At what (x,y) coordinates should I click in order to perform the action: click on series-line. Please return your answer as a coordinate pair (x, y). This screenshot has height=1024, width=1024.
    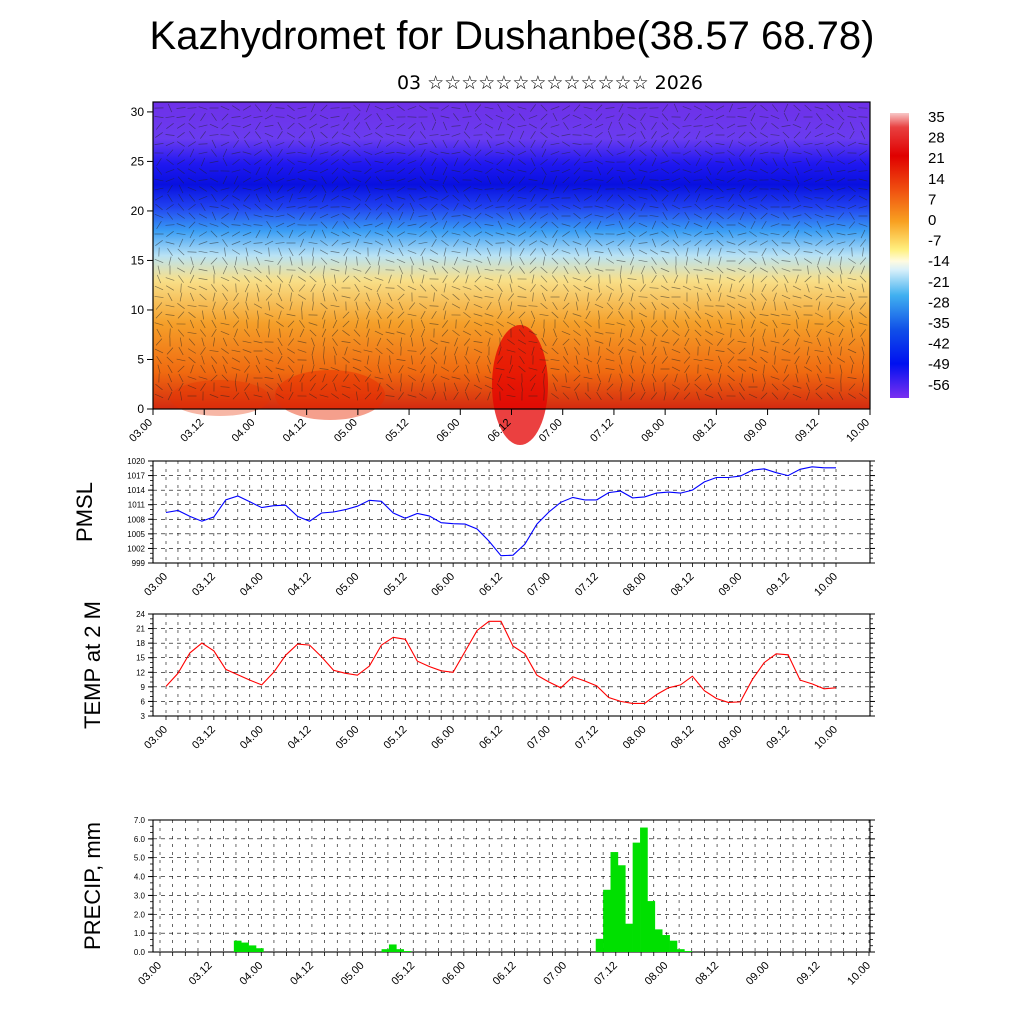
    Looking at the image, I should click on (501, 662).